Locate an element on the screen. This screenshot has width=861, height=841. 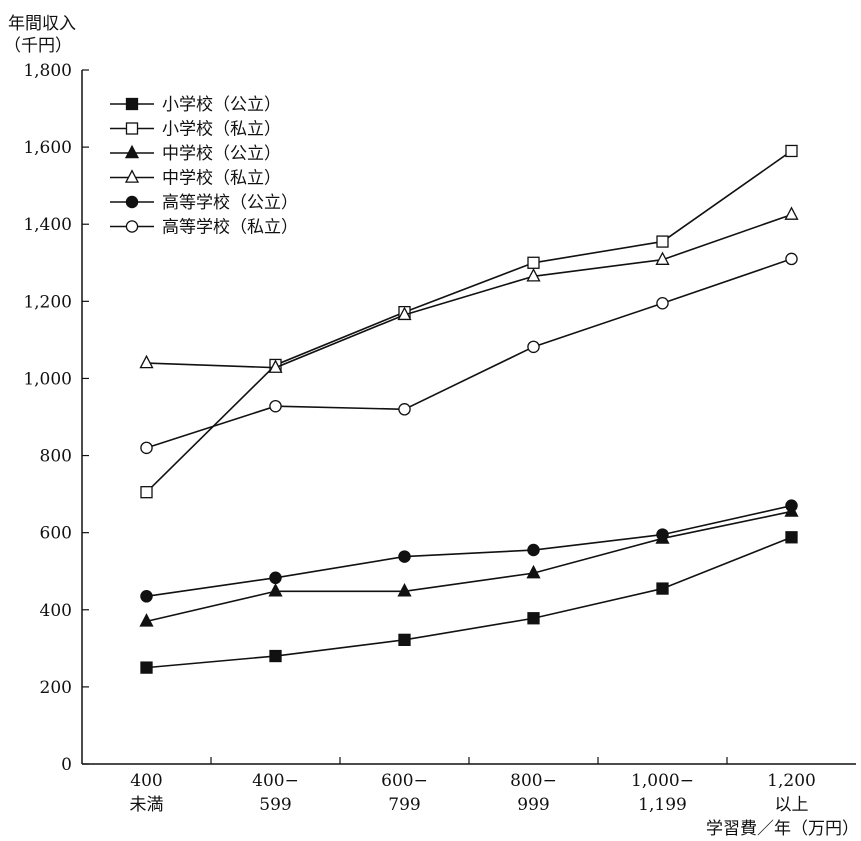
x-tick-label: 800− is located at coordinates (533, 781).